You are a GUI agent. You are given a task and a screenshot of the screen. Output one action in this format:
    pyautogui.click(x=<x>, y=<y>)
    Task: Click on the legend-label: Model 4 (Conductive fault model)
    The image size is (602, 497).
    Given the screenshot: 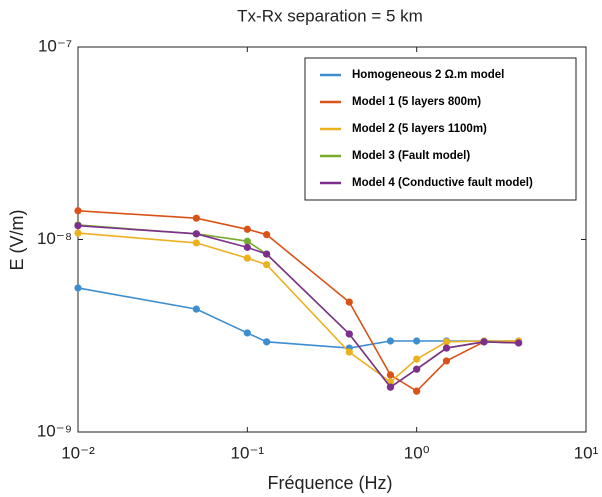 What is the action you would take?
    pyautogui.click(x=442, y=183)
    